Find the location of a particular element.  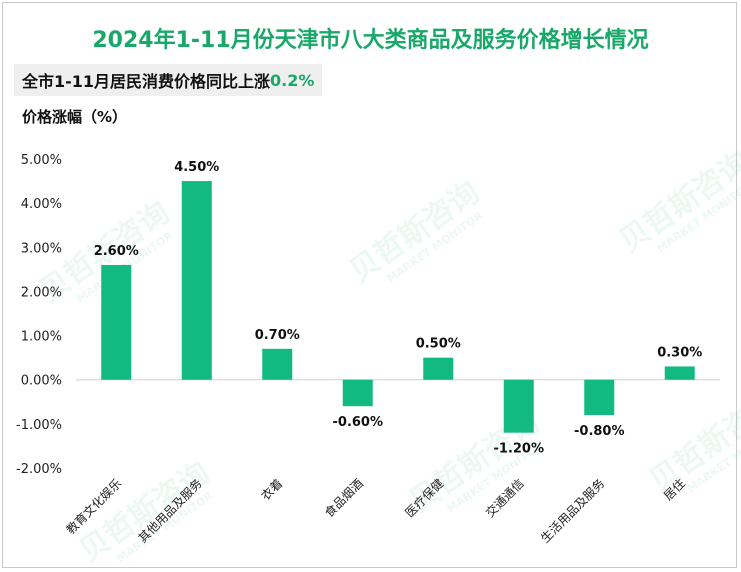

y-axis-label: 价格涨幅（%） is located at coordinates (75, 117).